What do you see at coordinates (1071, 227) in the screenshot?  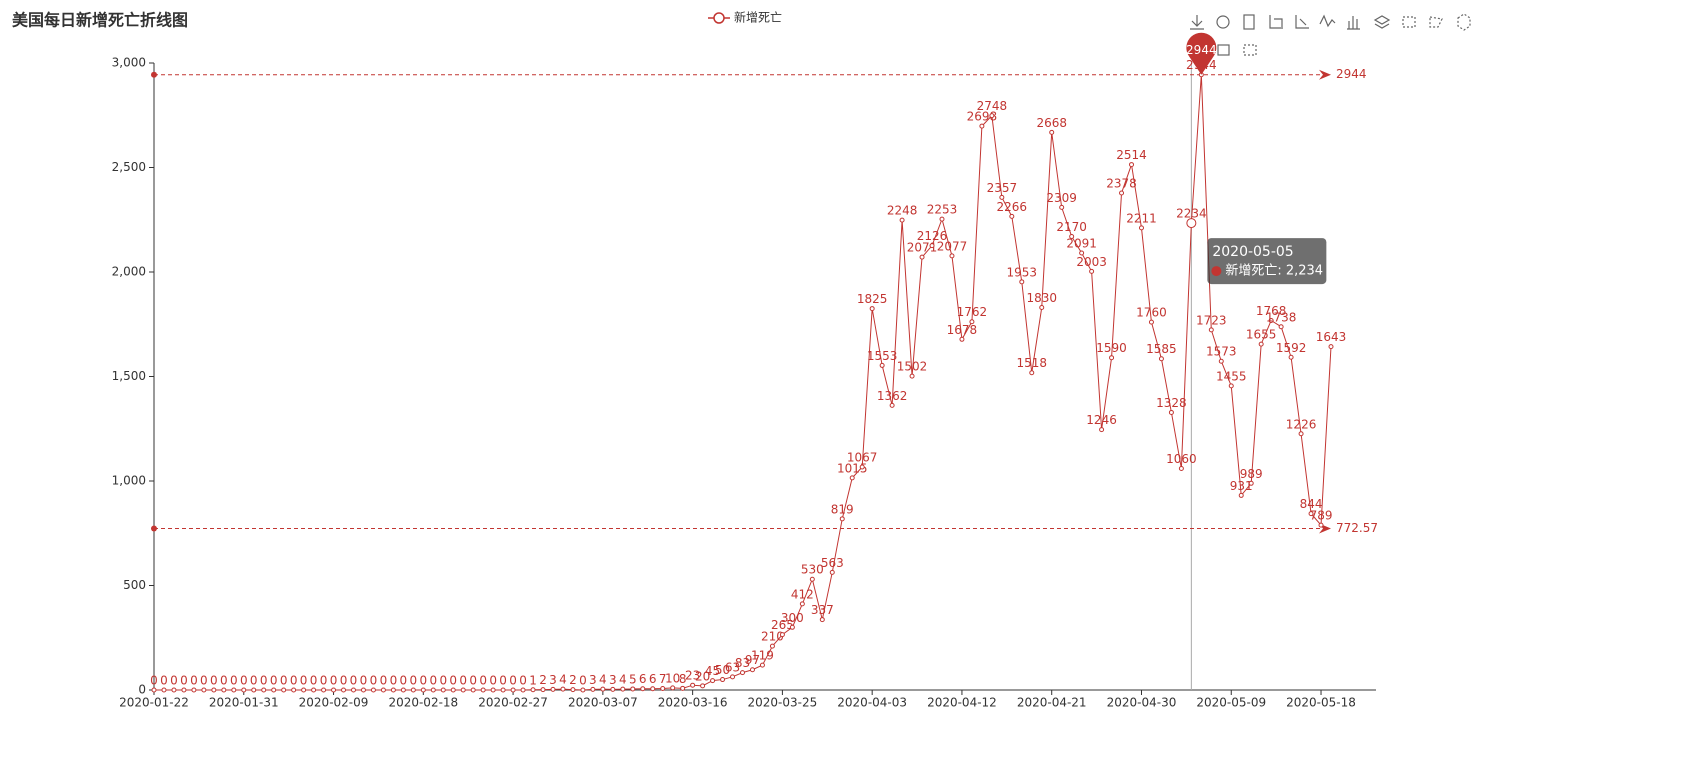 I see `data-label: 2170` at bounding box center [1071, 227].